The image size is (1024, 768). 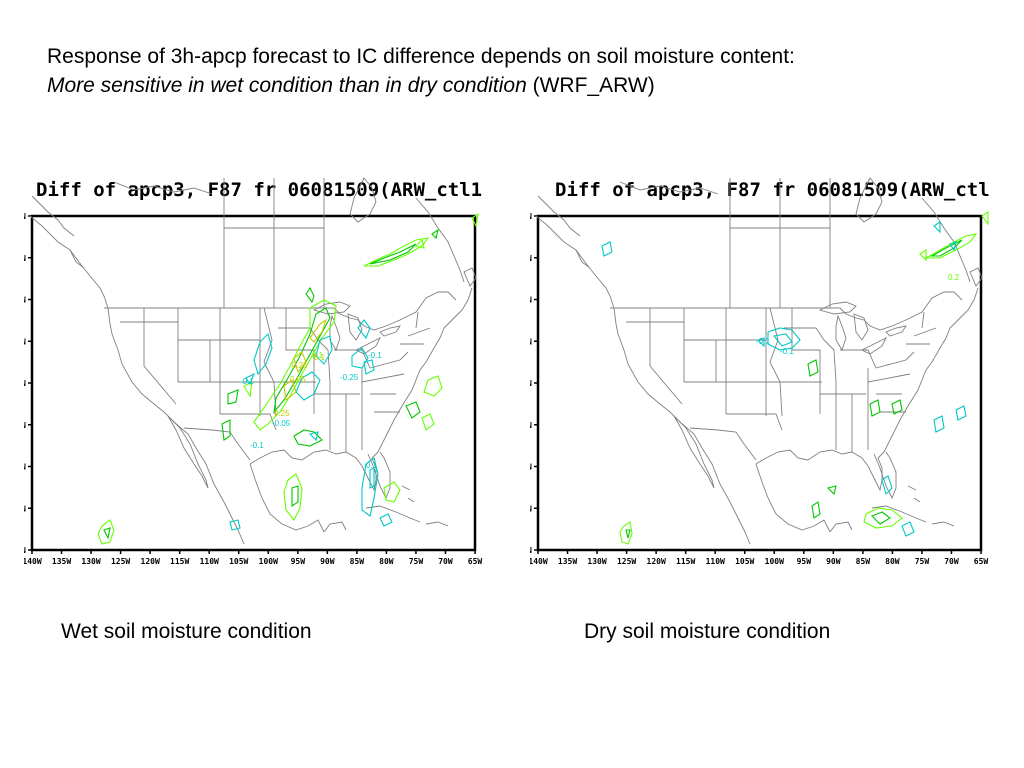 I want to click on caption-wet: Wet soil moisture condition, so click(x=186, y=631).